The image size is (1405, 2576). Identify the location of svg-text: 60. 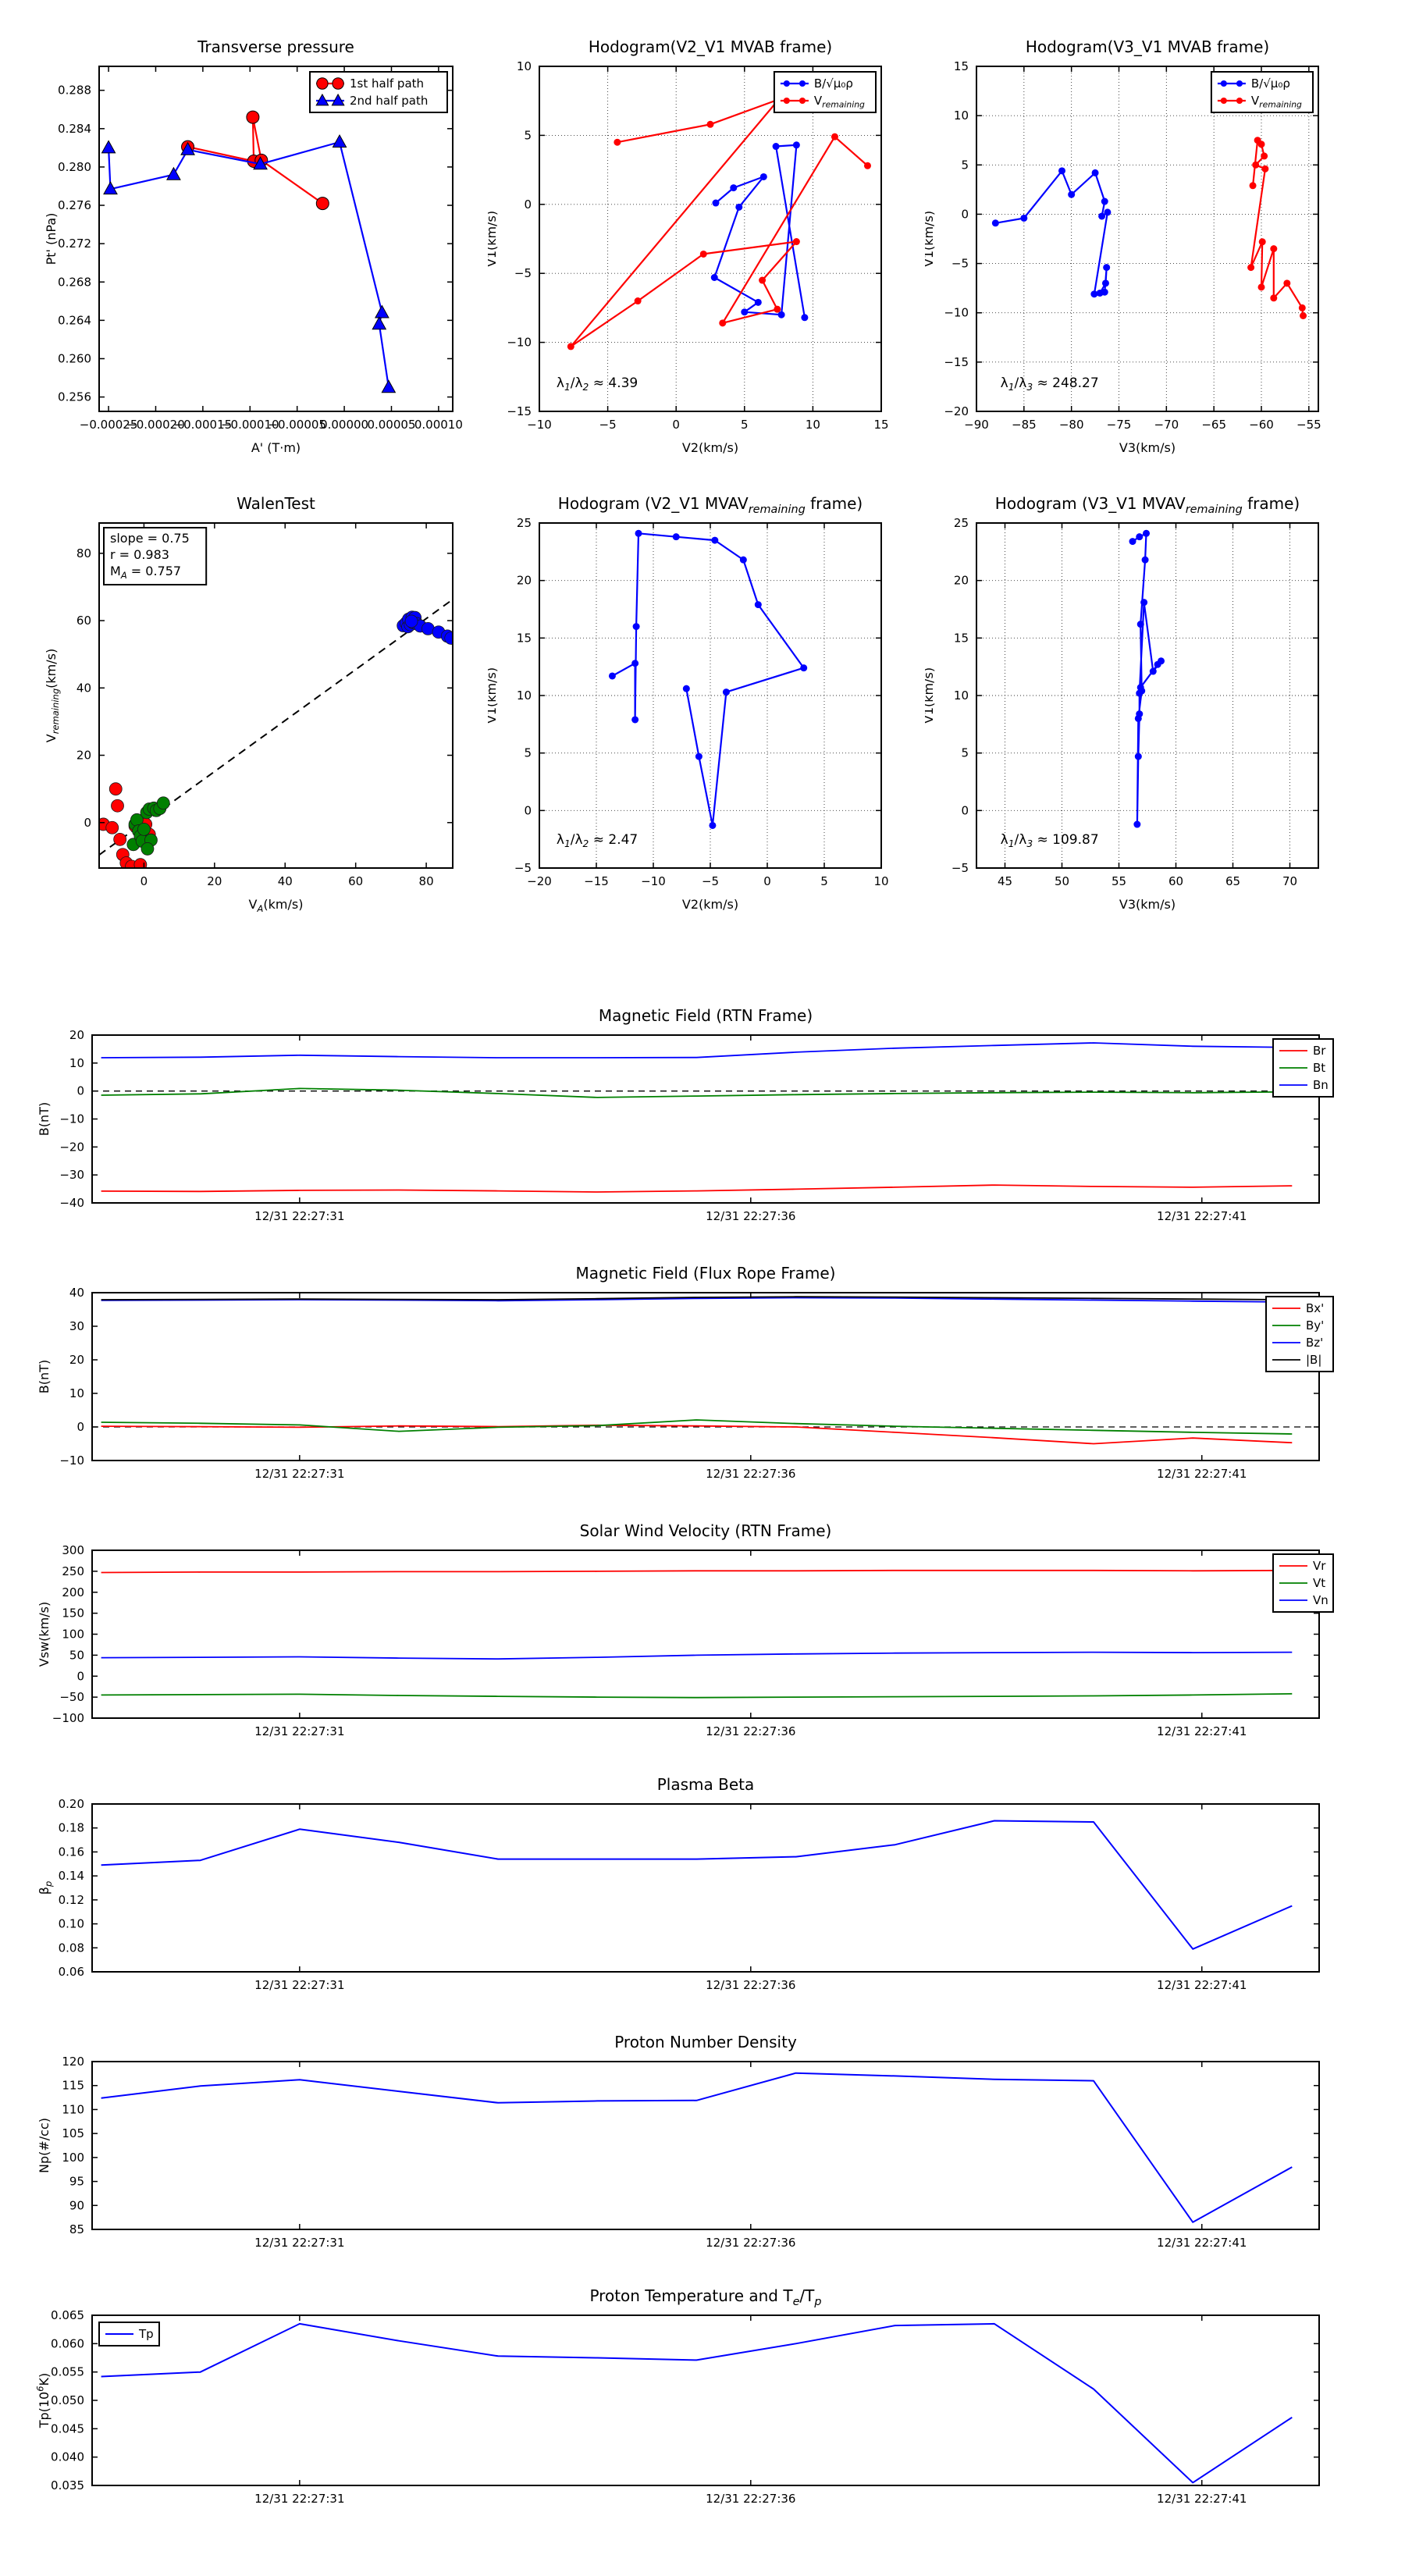
(84, 621).